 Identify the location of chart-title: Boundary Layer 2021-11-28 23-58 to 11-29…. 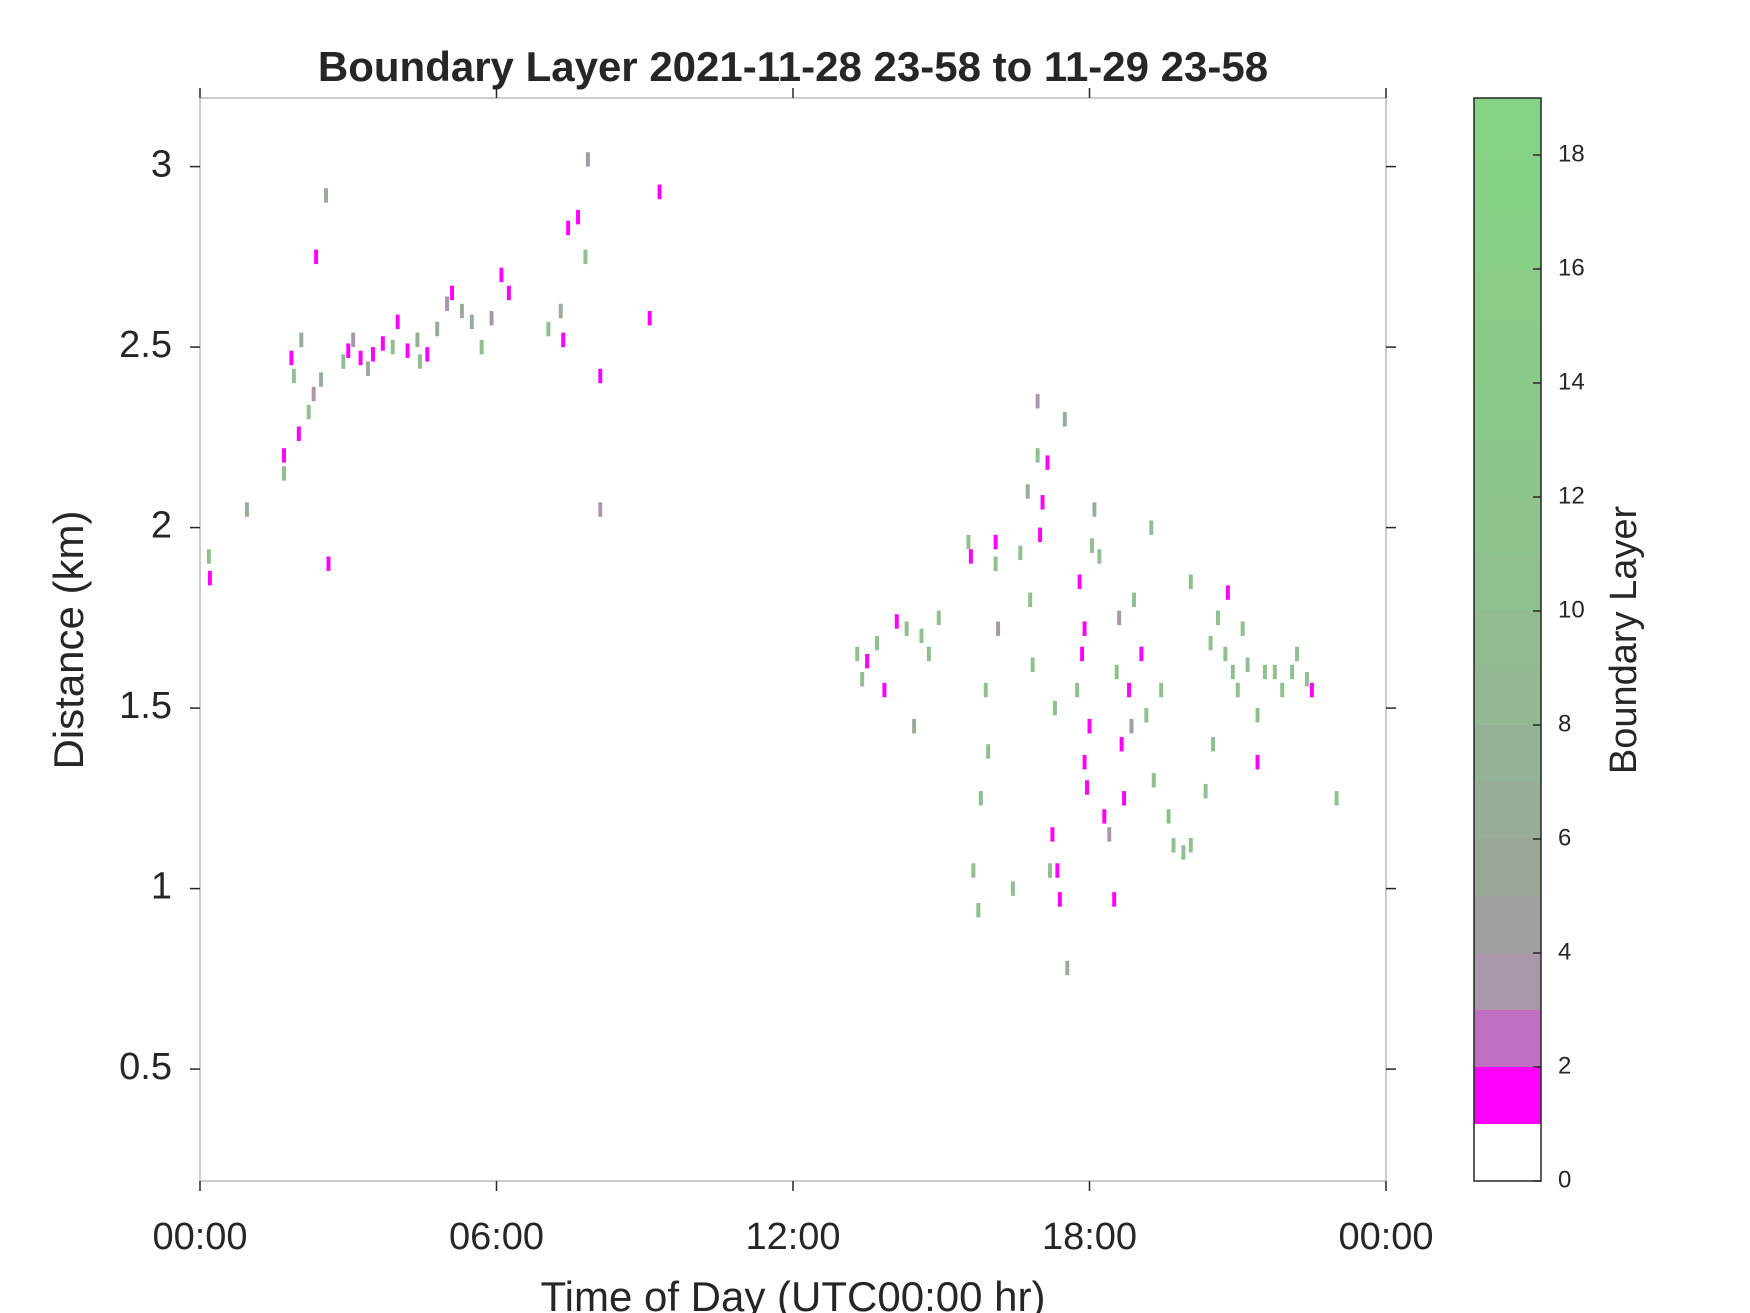
(793, 66).